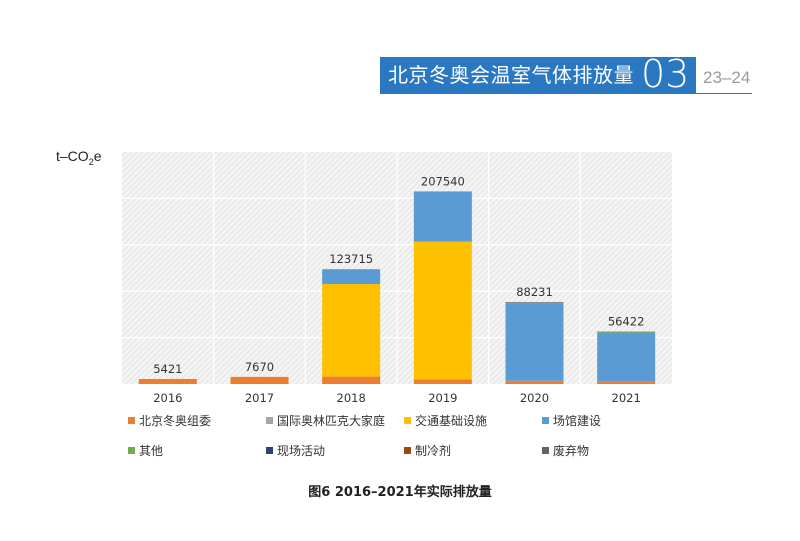 The width and height of the screenshot is (800, 541). What do you see at coordinates (727, 77) in the screenshot?
I see `page-numbers: 23–24` at bounding box center [727, 77].